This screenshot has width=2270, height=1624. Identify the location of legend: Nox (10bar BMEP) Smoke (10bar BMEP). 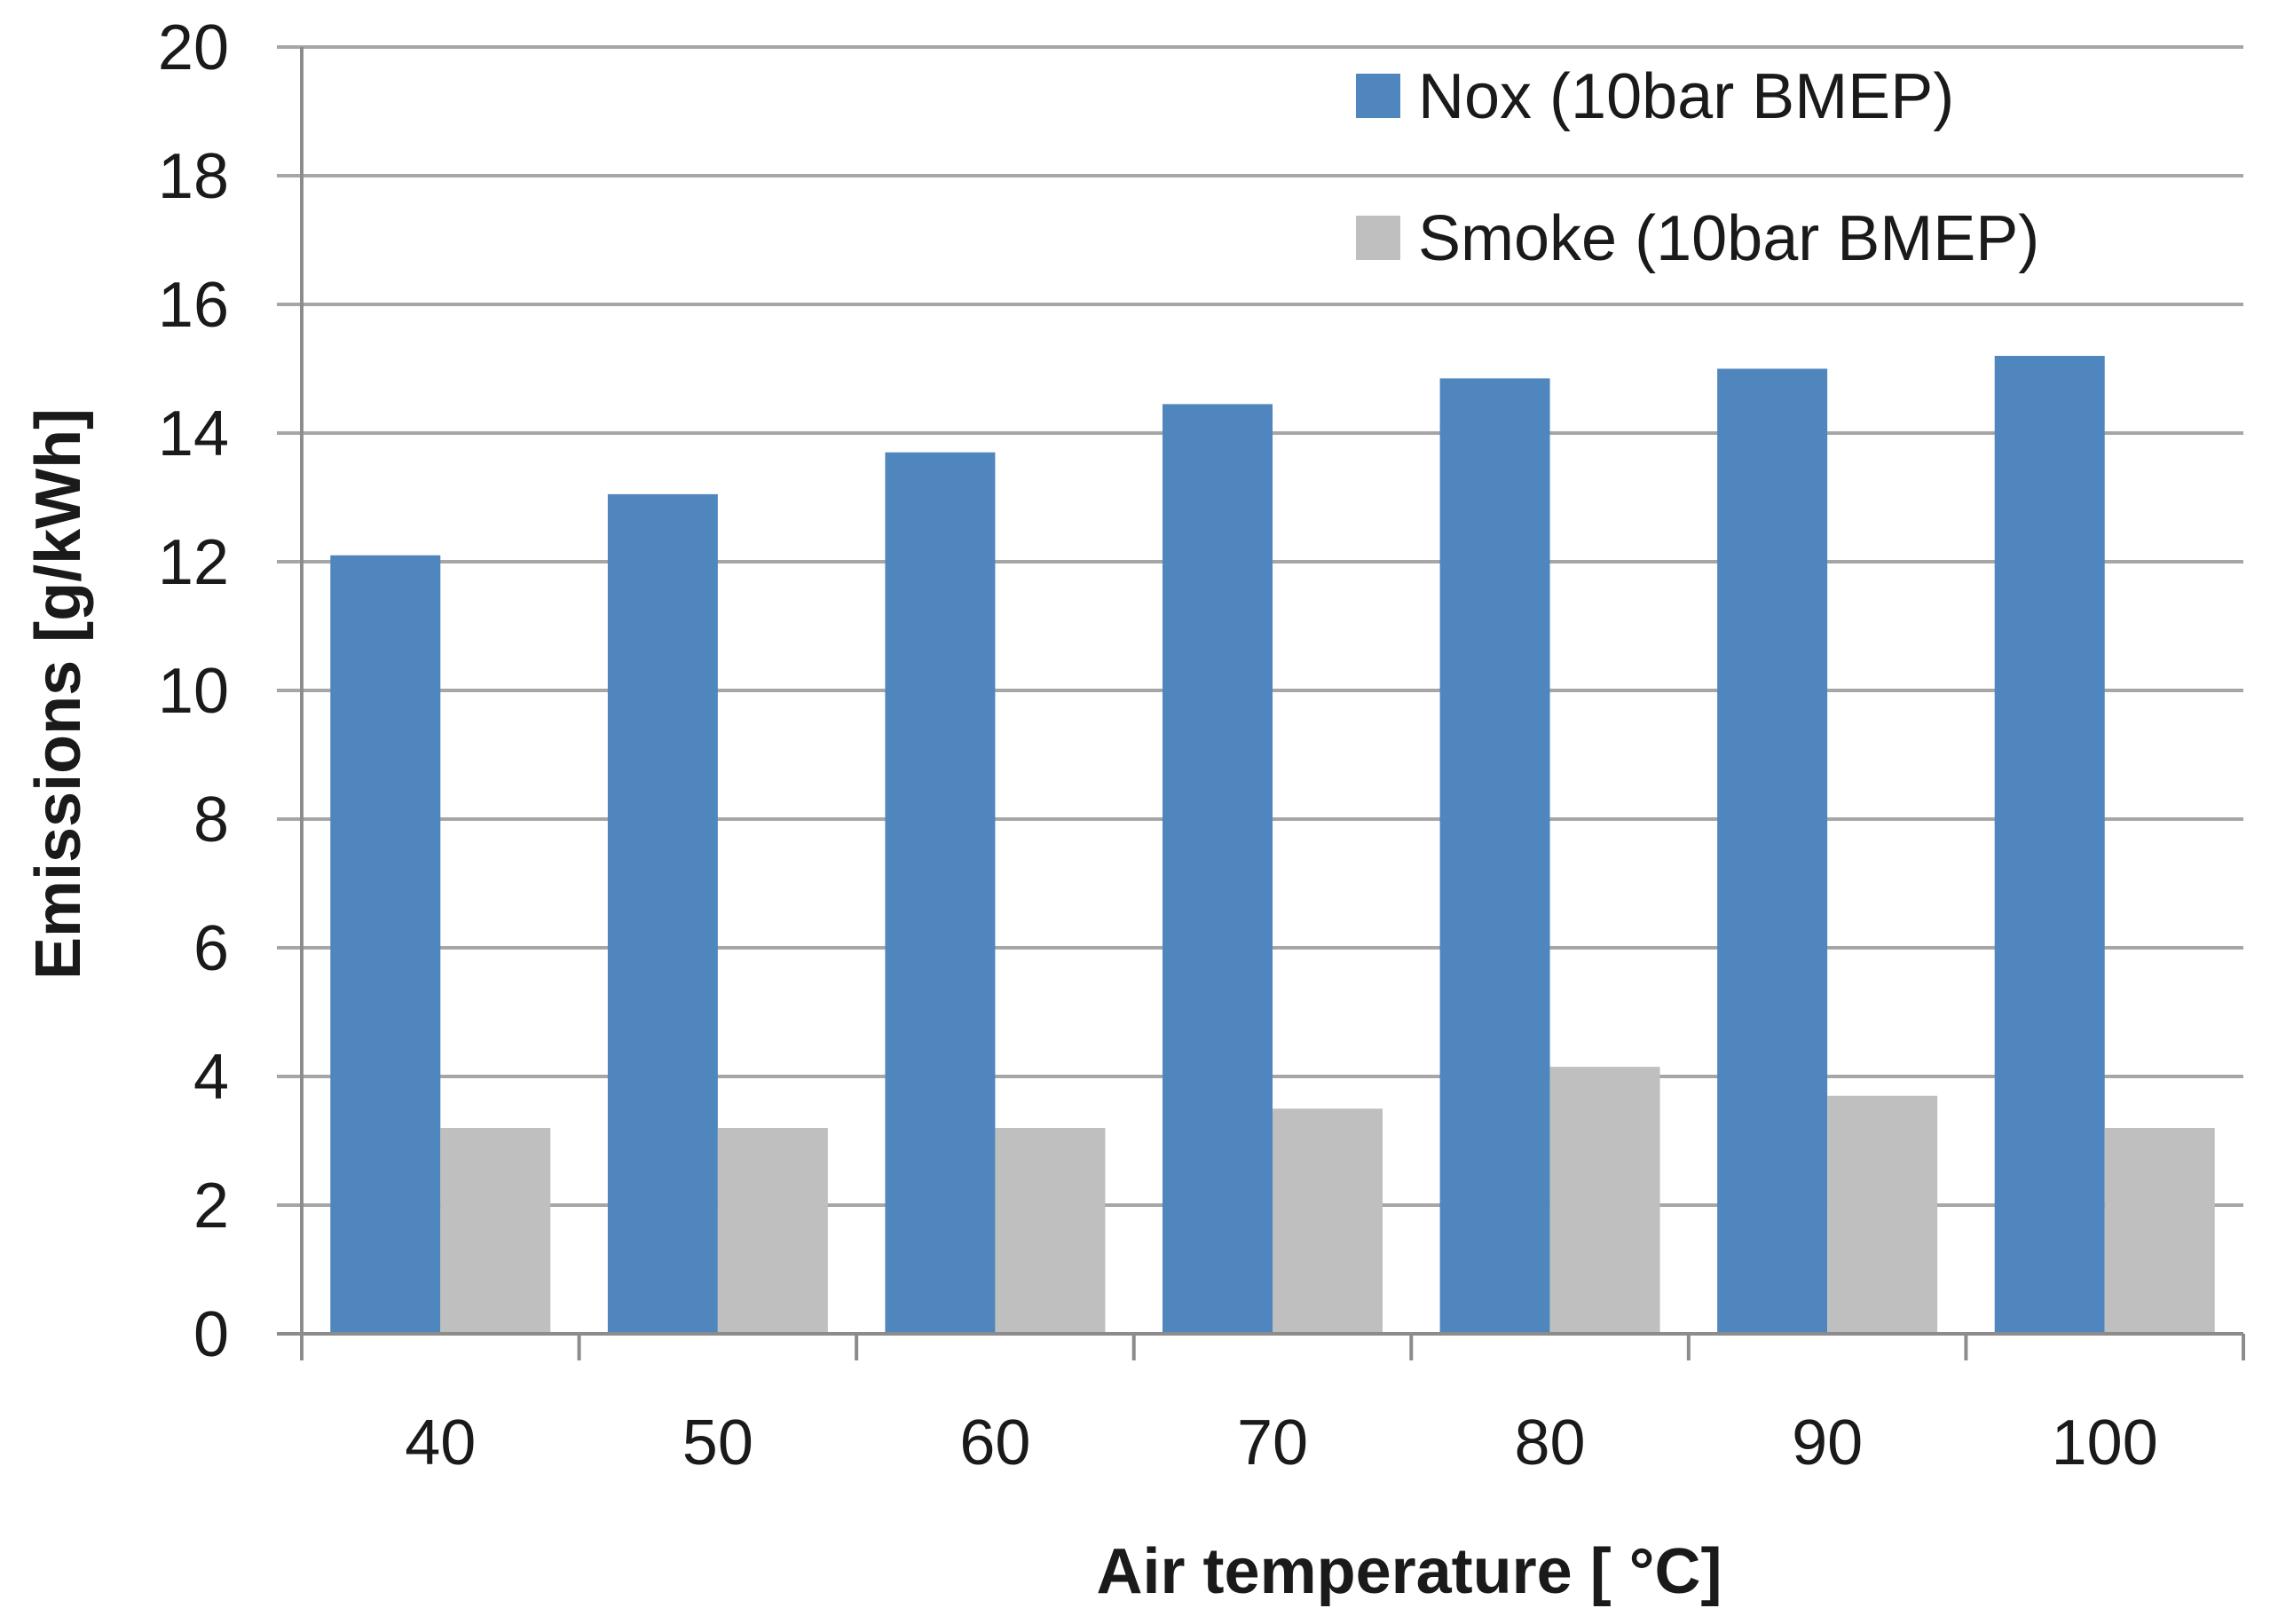
(1697, 168).